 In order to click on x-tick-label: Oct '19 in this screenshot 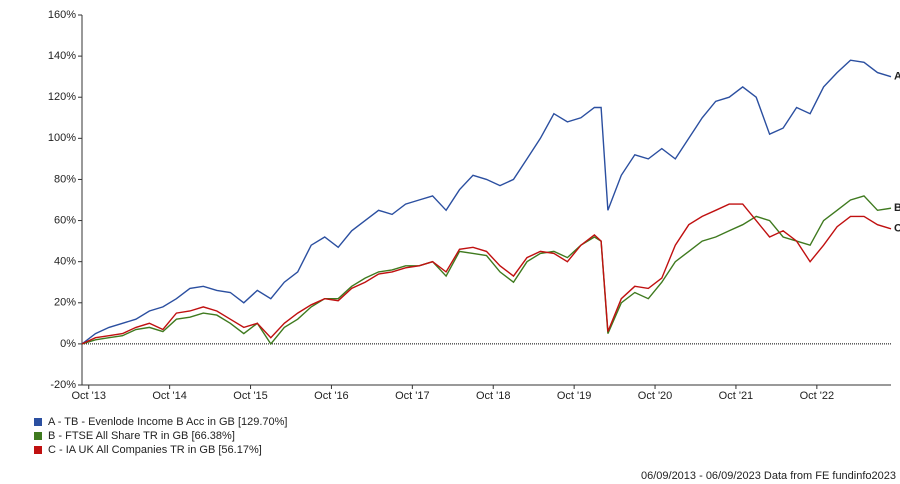, I will do `click(574, 396)`.